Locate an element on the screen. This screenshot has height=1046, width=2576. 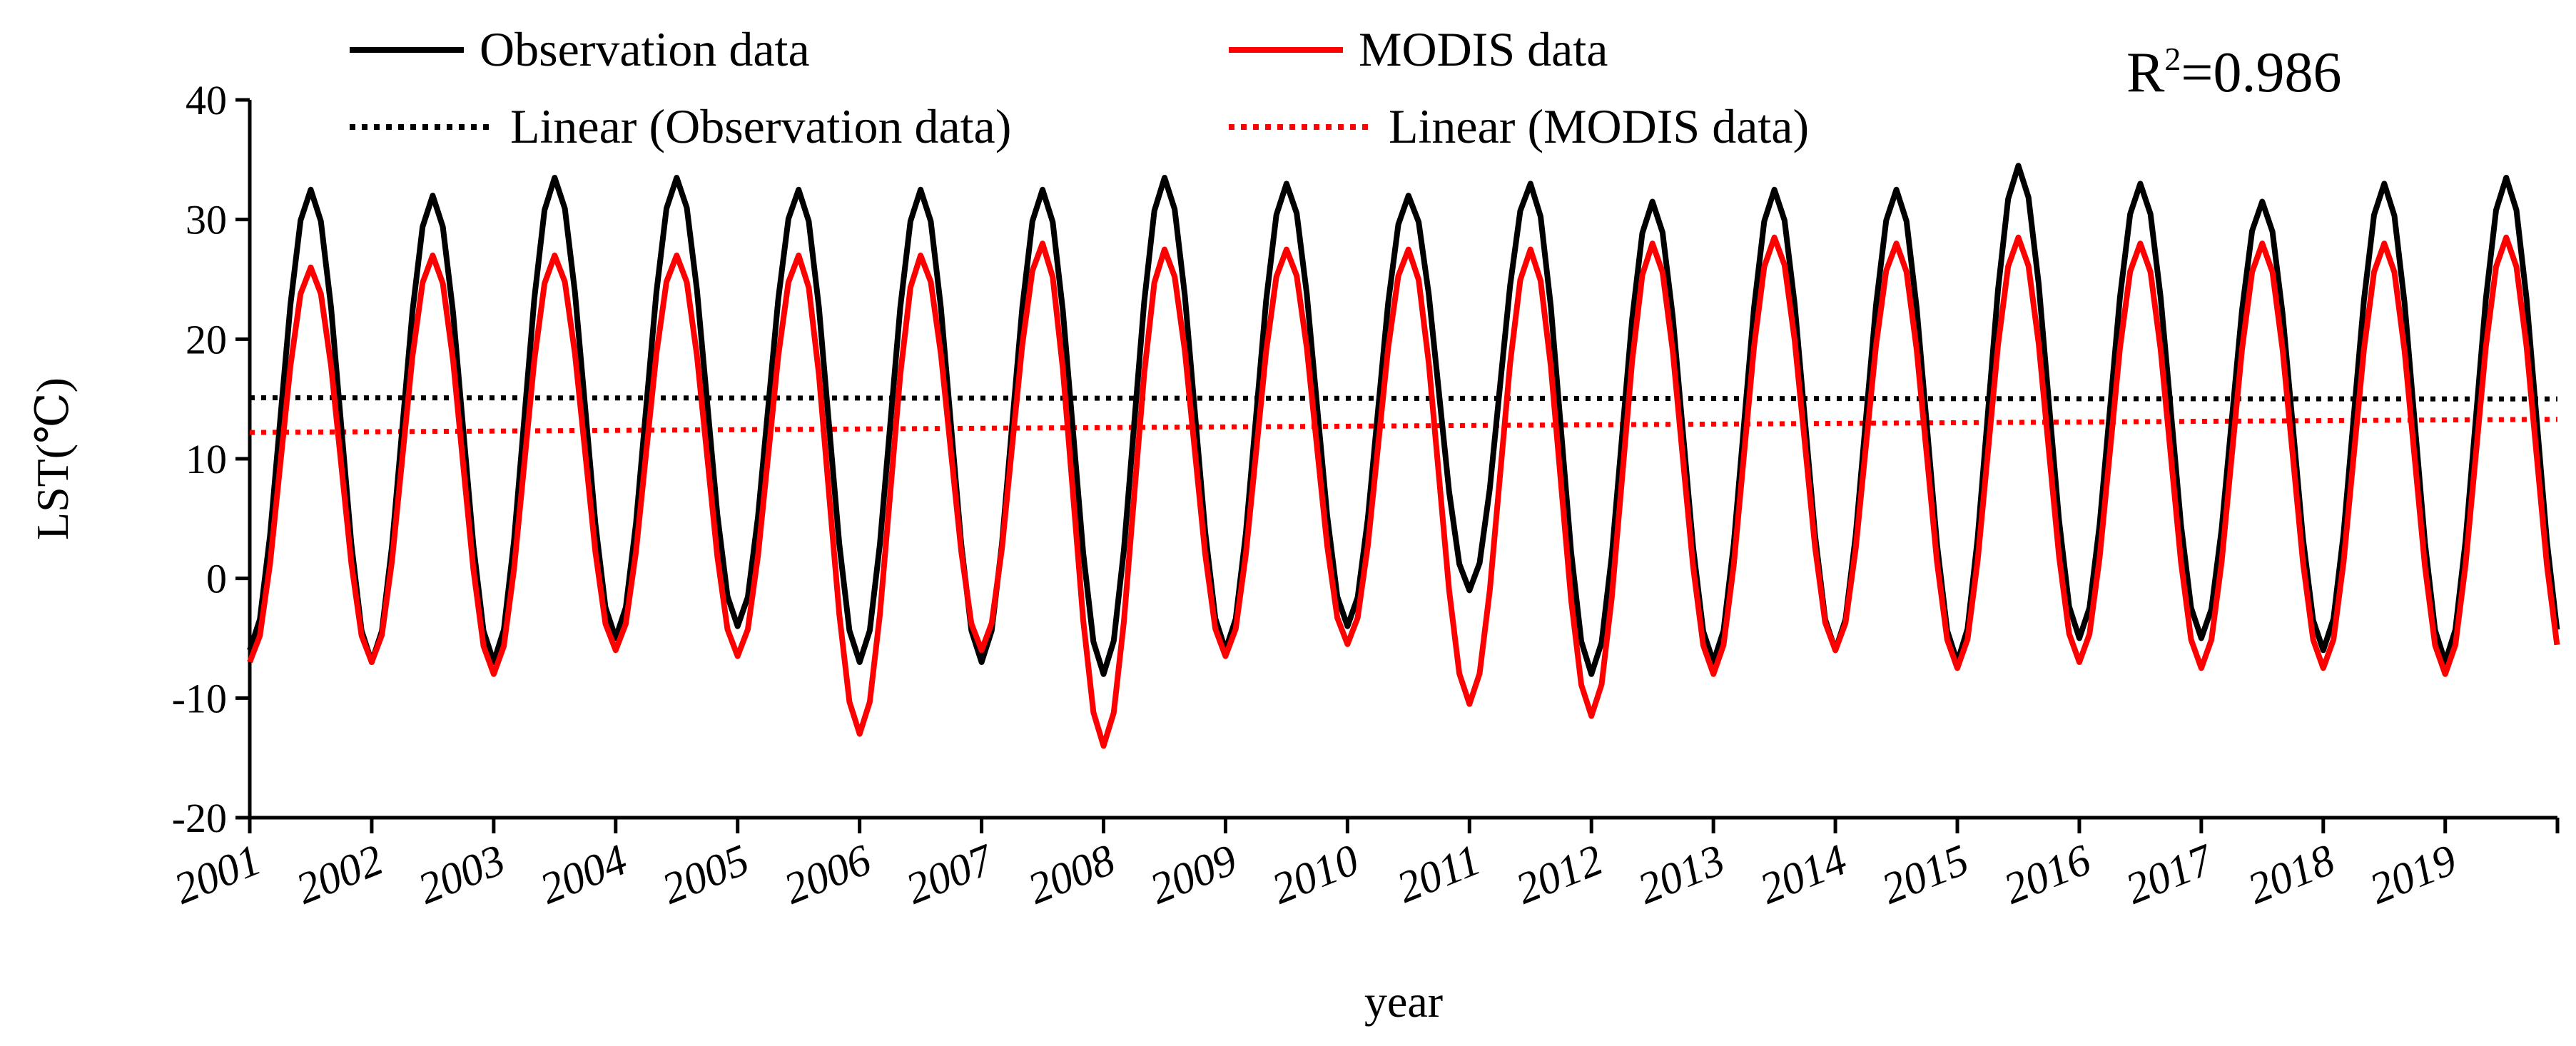
x-tick-label: 2012 is located at coordinates (1559, 874).